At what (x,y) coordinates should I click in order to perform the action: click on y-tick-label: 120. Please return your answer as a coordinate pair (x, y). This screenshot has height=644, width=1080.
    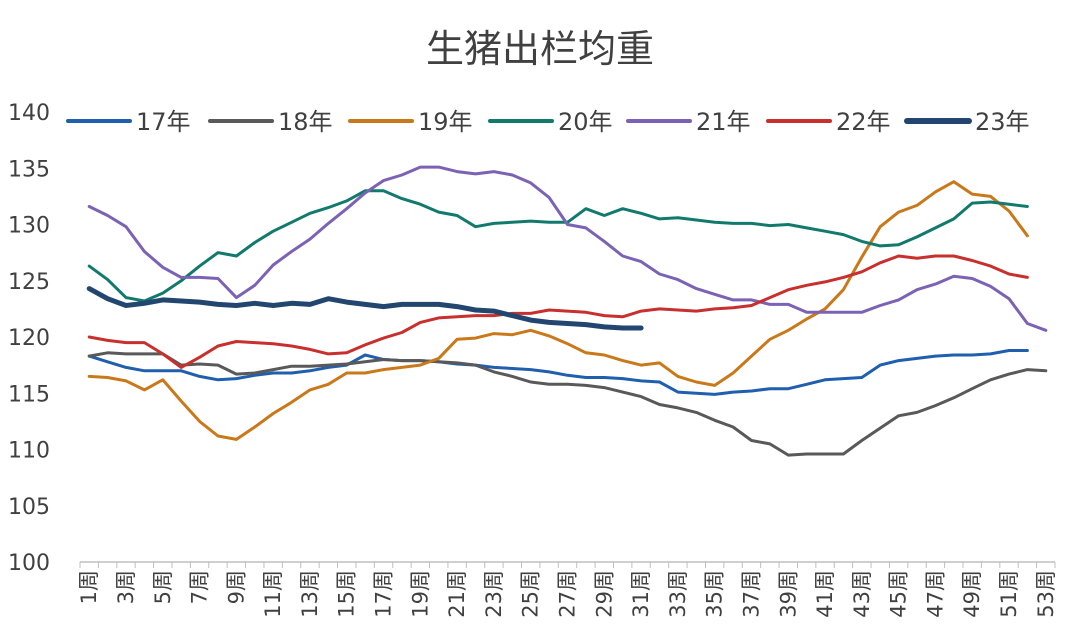
    Looking at the image, I should click on (29, 338).